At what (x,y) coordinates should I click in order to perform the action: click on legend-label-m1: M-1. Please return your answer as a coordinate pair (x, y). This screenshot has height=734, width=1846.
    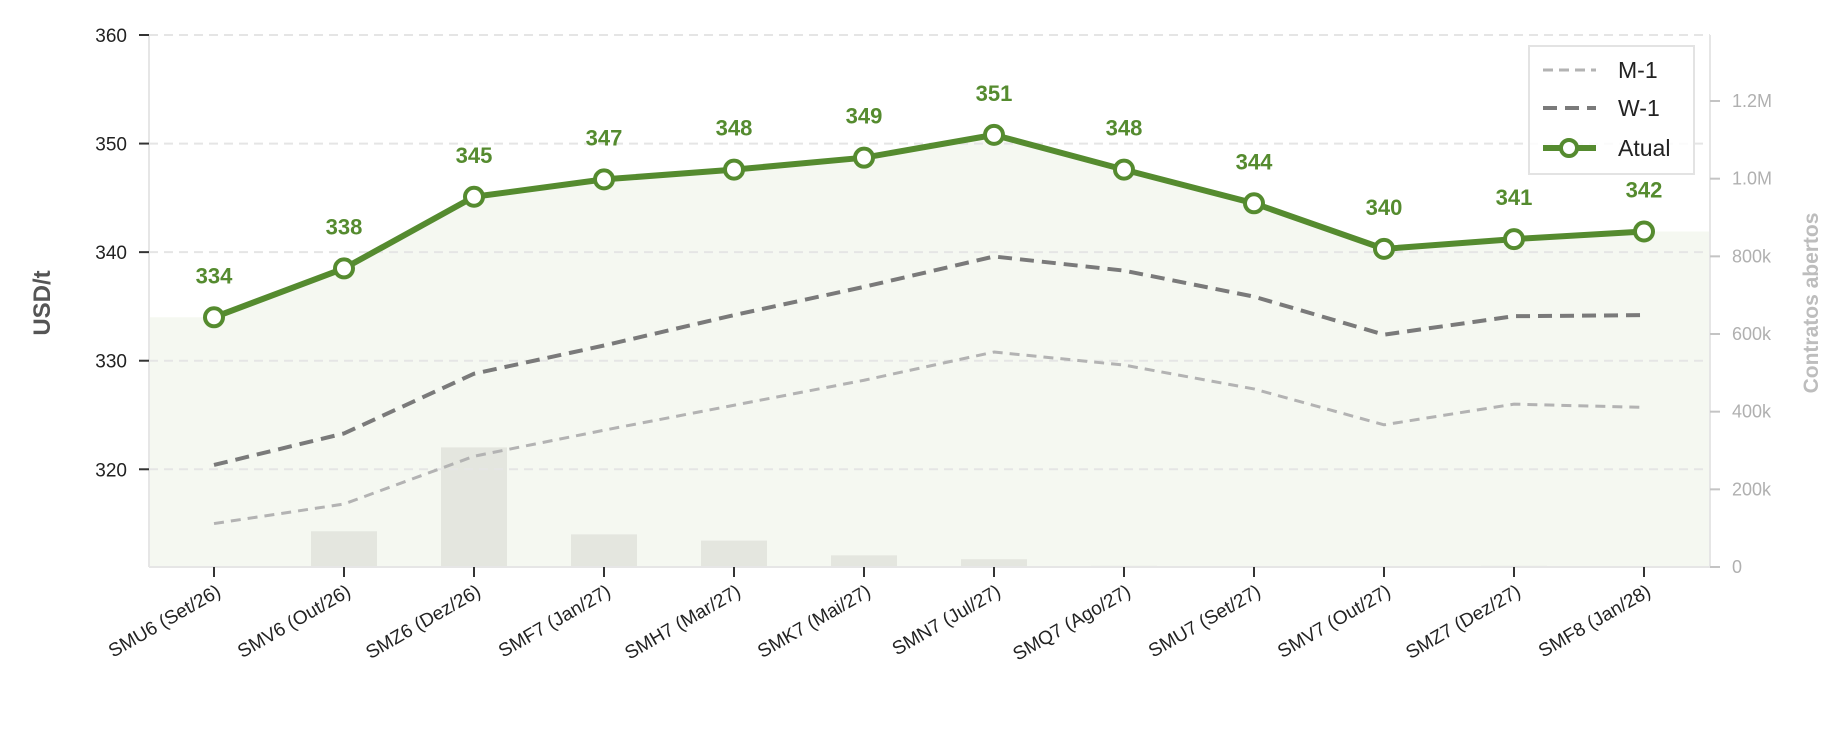
    Looking at the image, I should click on (1638, 70).